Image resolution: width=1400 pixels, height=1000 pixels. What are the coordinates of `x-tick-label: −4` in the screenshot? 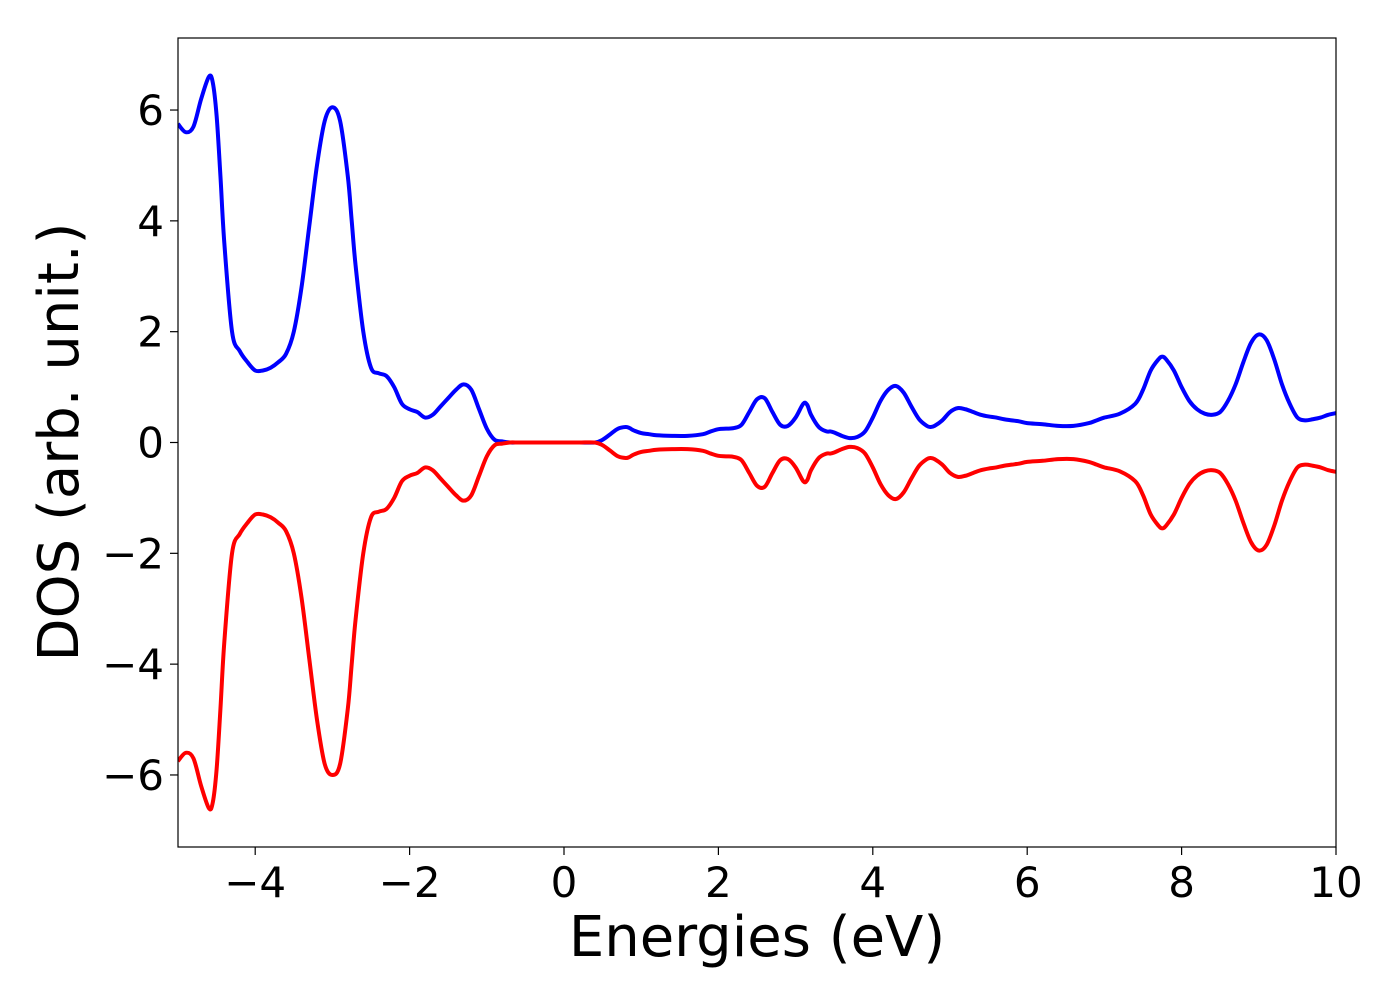 It's located at (255, 882).